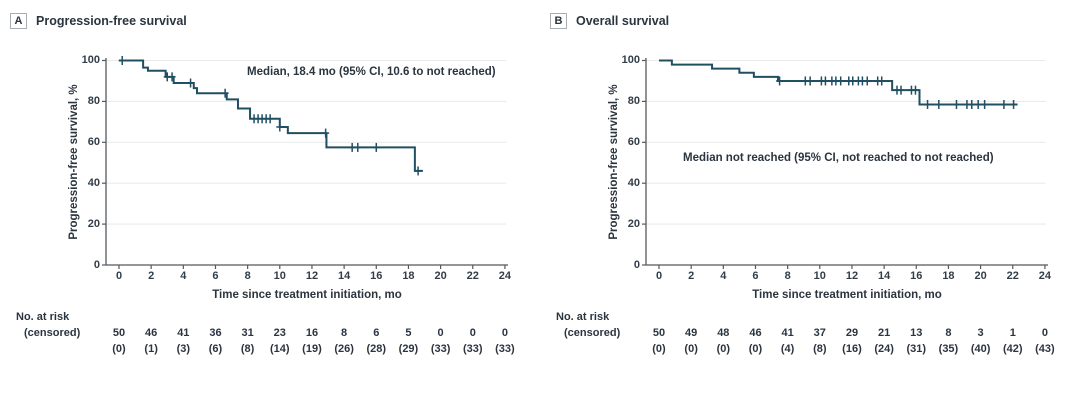 The height and width of the screenshot is (400, 1080). Describe the element at coordinates (93, 223) in the screenshot. I see `y-tick-label: 20` at that location.